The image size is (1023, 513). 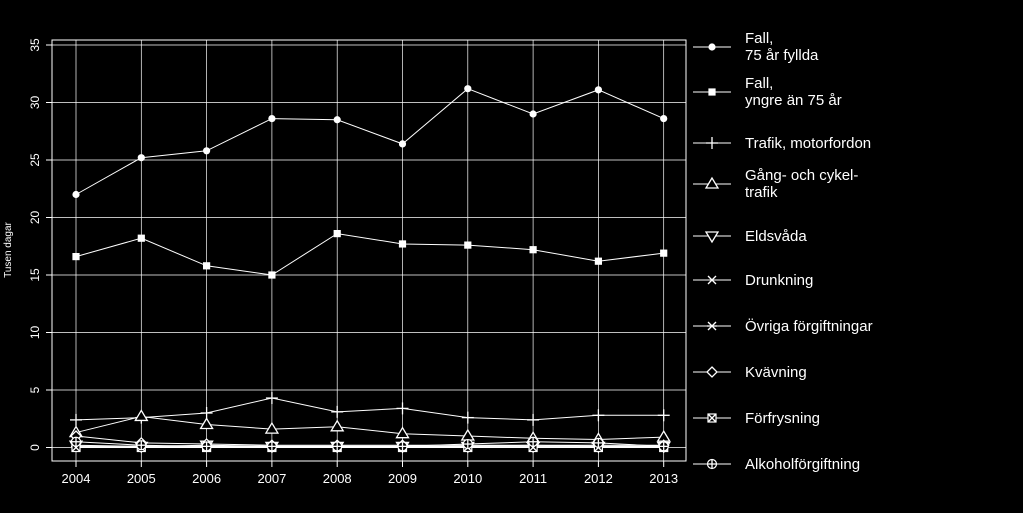 What do you see at coordinates (35, 389) in the screenshot?
I see `y-tick-label: 5` at bounding box center [35, 389].